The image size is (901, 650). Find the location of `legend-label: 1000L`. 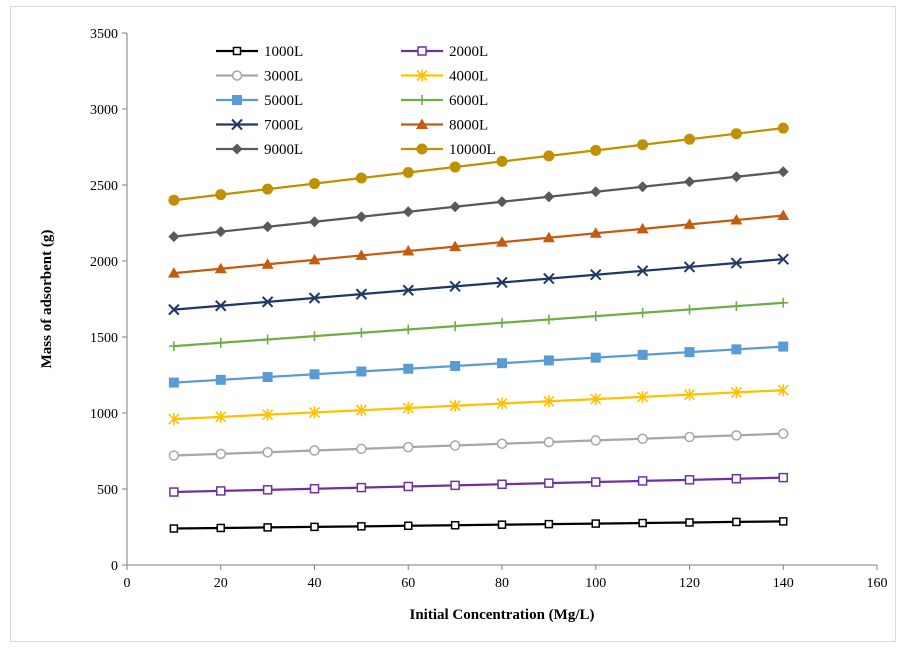

legend-label: 1000L is located at coordinates (283, 52).